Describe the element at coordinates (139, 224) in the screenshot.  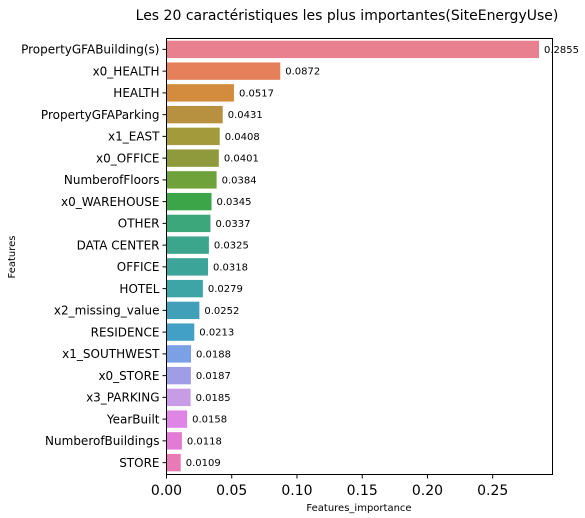
I see `y-tick-label: OTHER` at that location.